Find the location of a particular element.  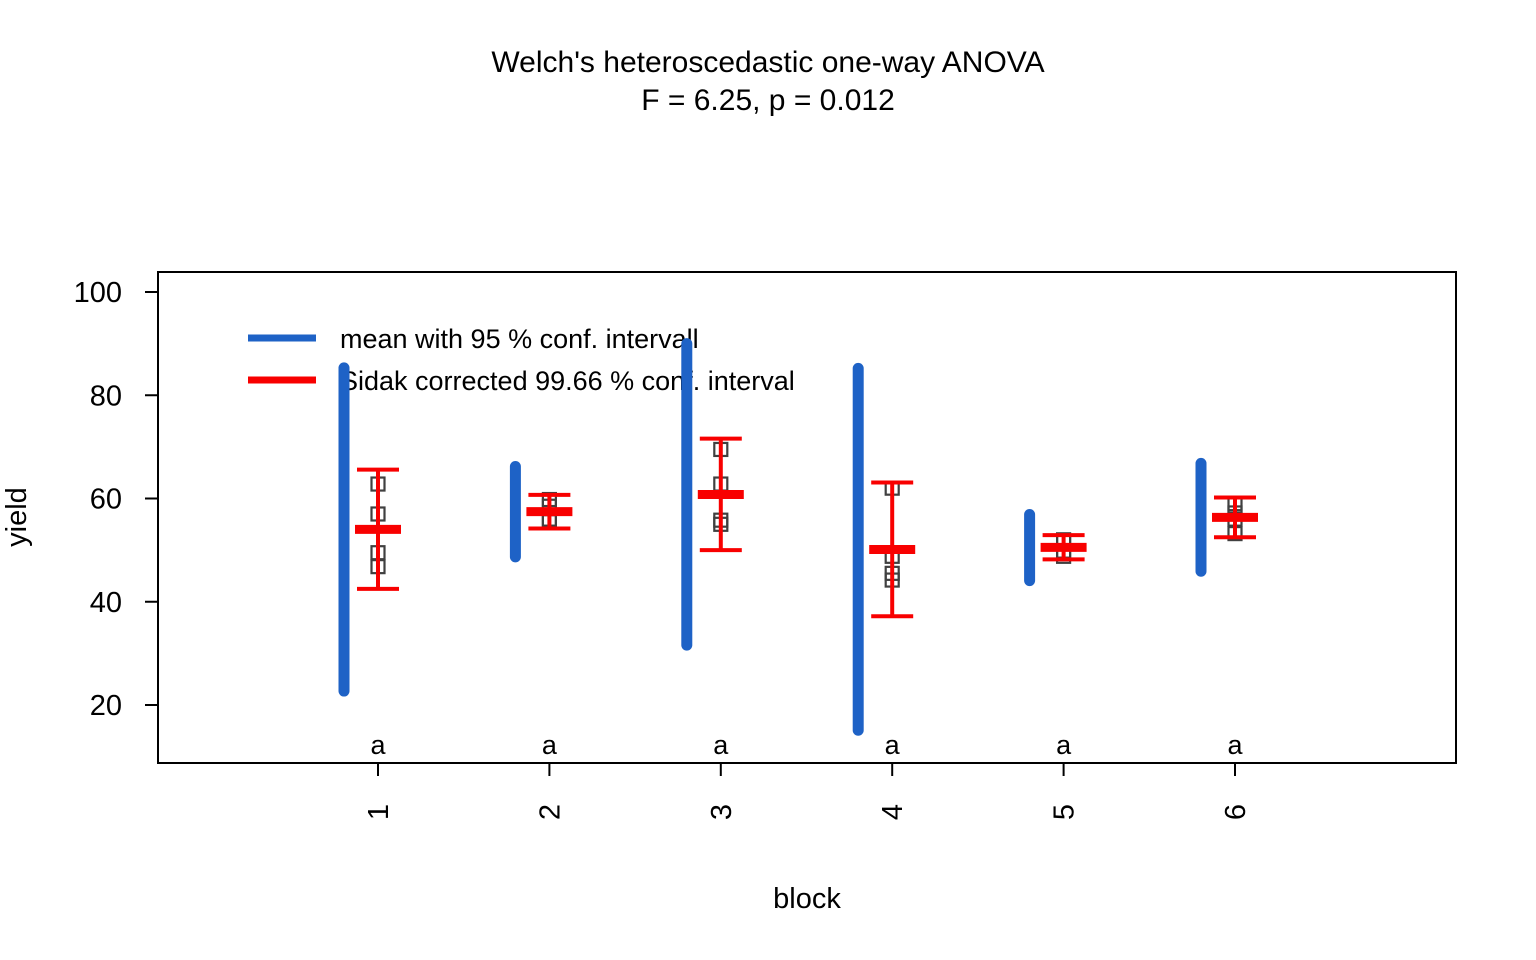

y-tick-label: 40 is located at coordinates (106, 603).